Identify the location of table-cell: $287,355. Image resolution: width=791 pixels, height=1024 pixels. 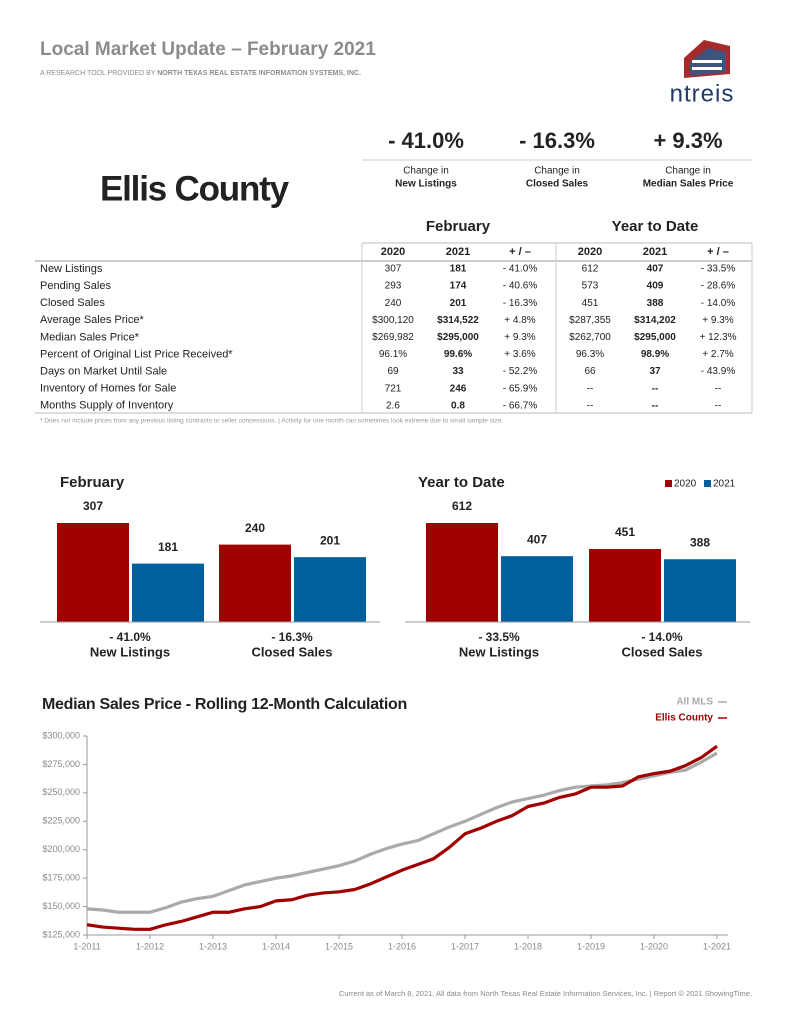
(590, 320).